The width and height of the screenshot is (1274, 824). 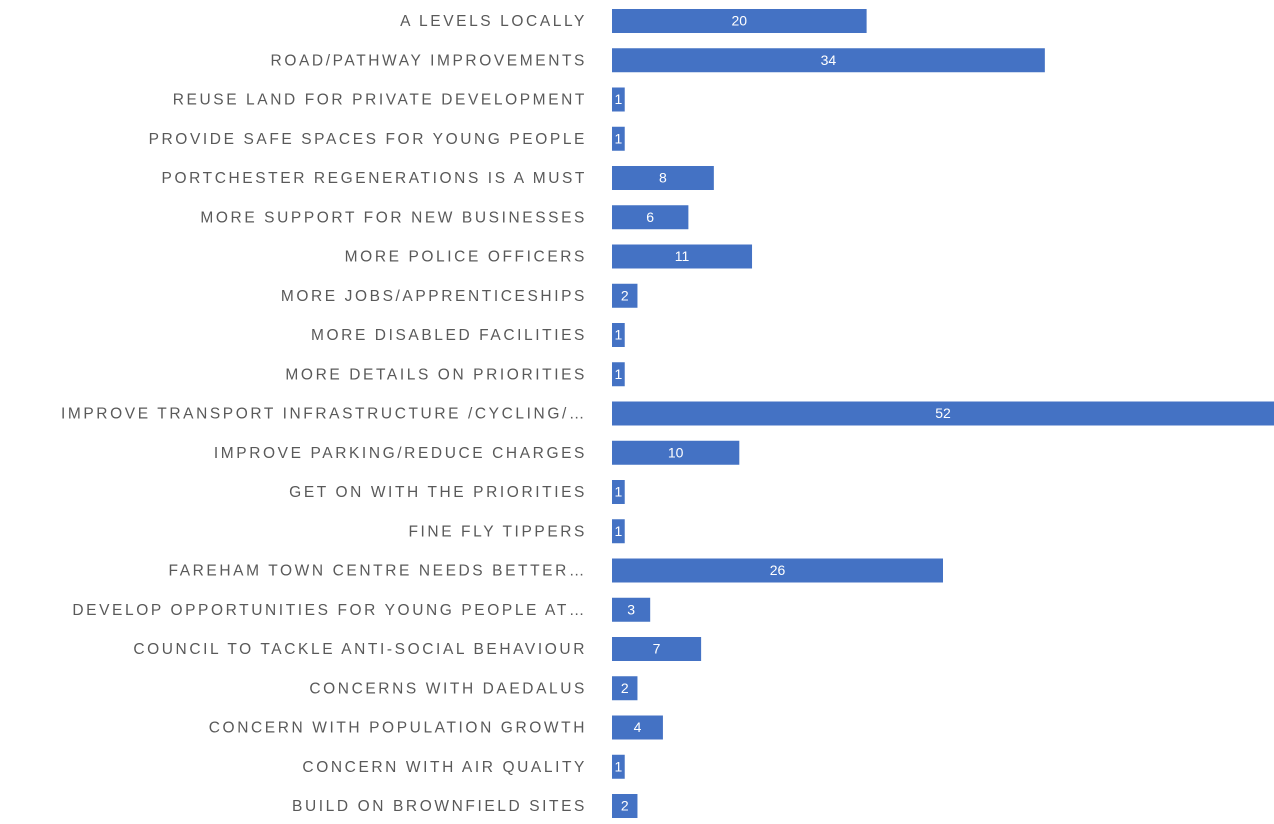 I want to click on category-label: IMPROVE PARKING/REDUCE CHARGES, so click(x=400, y=453).